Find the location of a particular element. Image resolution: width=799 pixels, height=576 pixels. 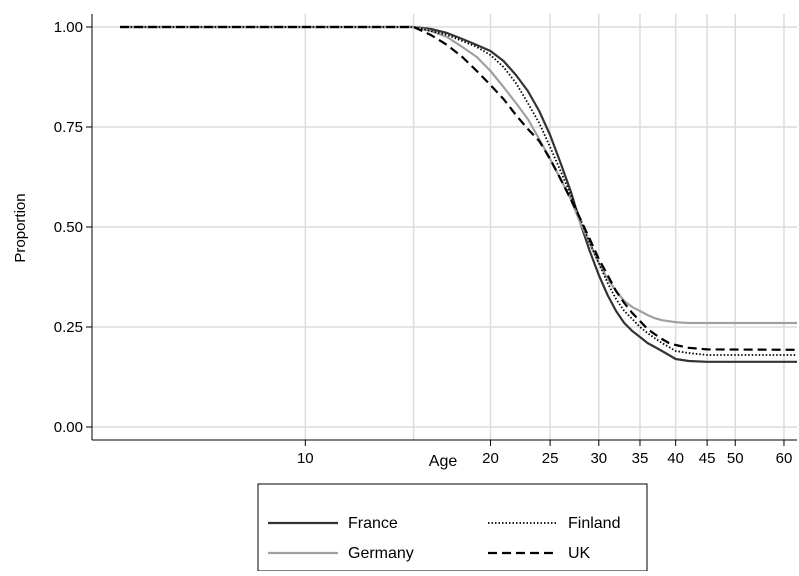

legend-label-germany: Germany is located at coordinates (381, 553).